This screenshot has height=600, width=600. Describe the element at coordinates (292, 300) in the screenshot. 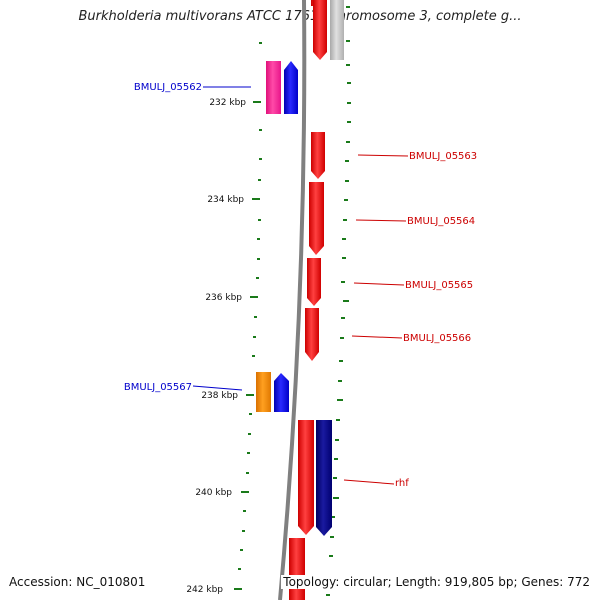

I see `chromosome-backbone` at that location.